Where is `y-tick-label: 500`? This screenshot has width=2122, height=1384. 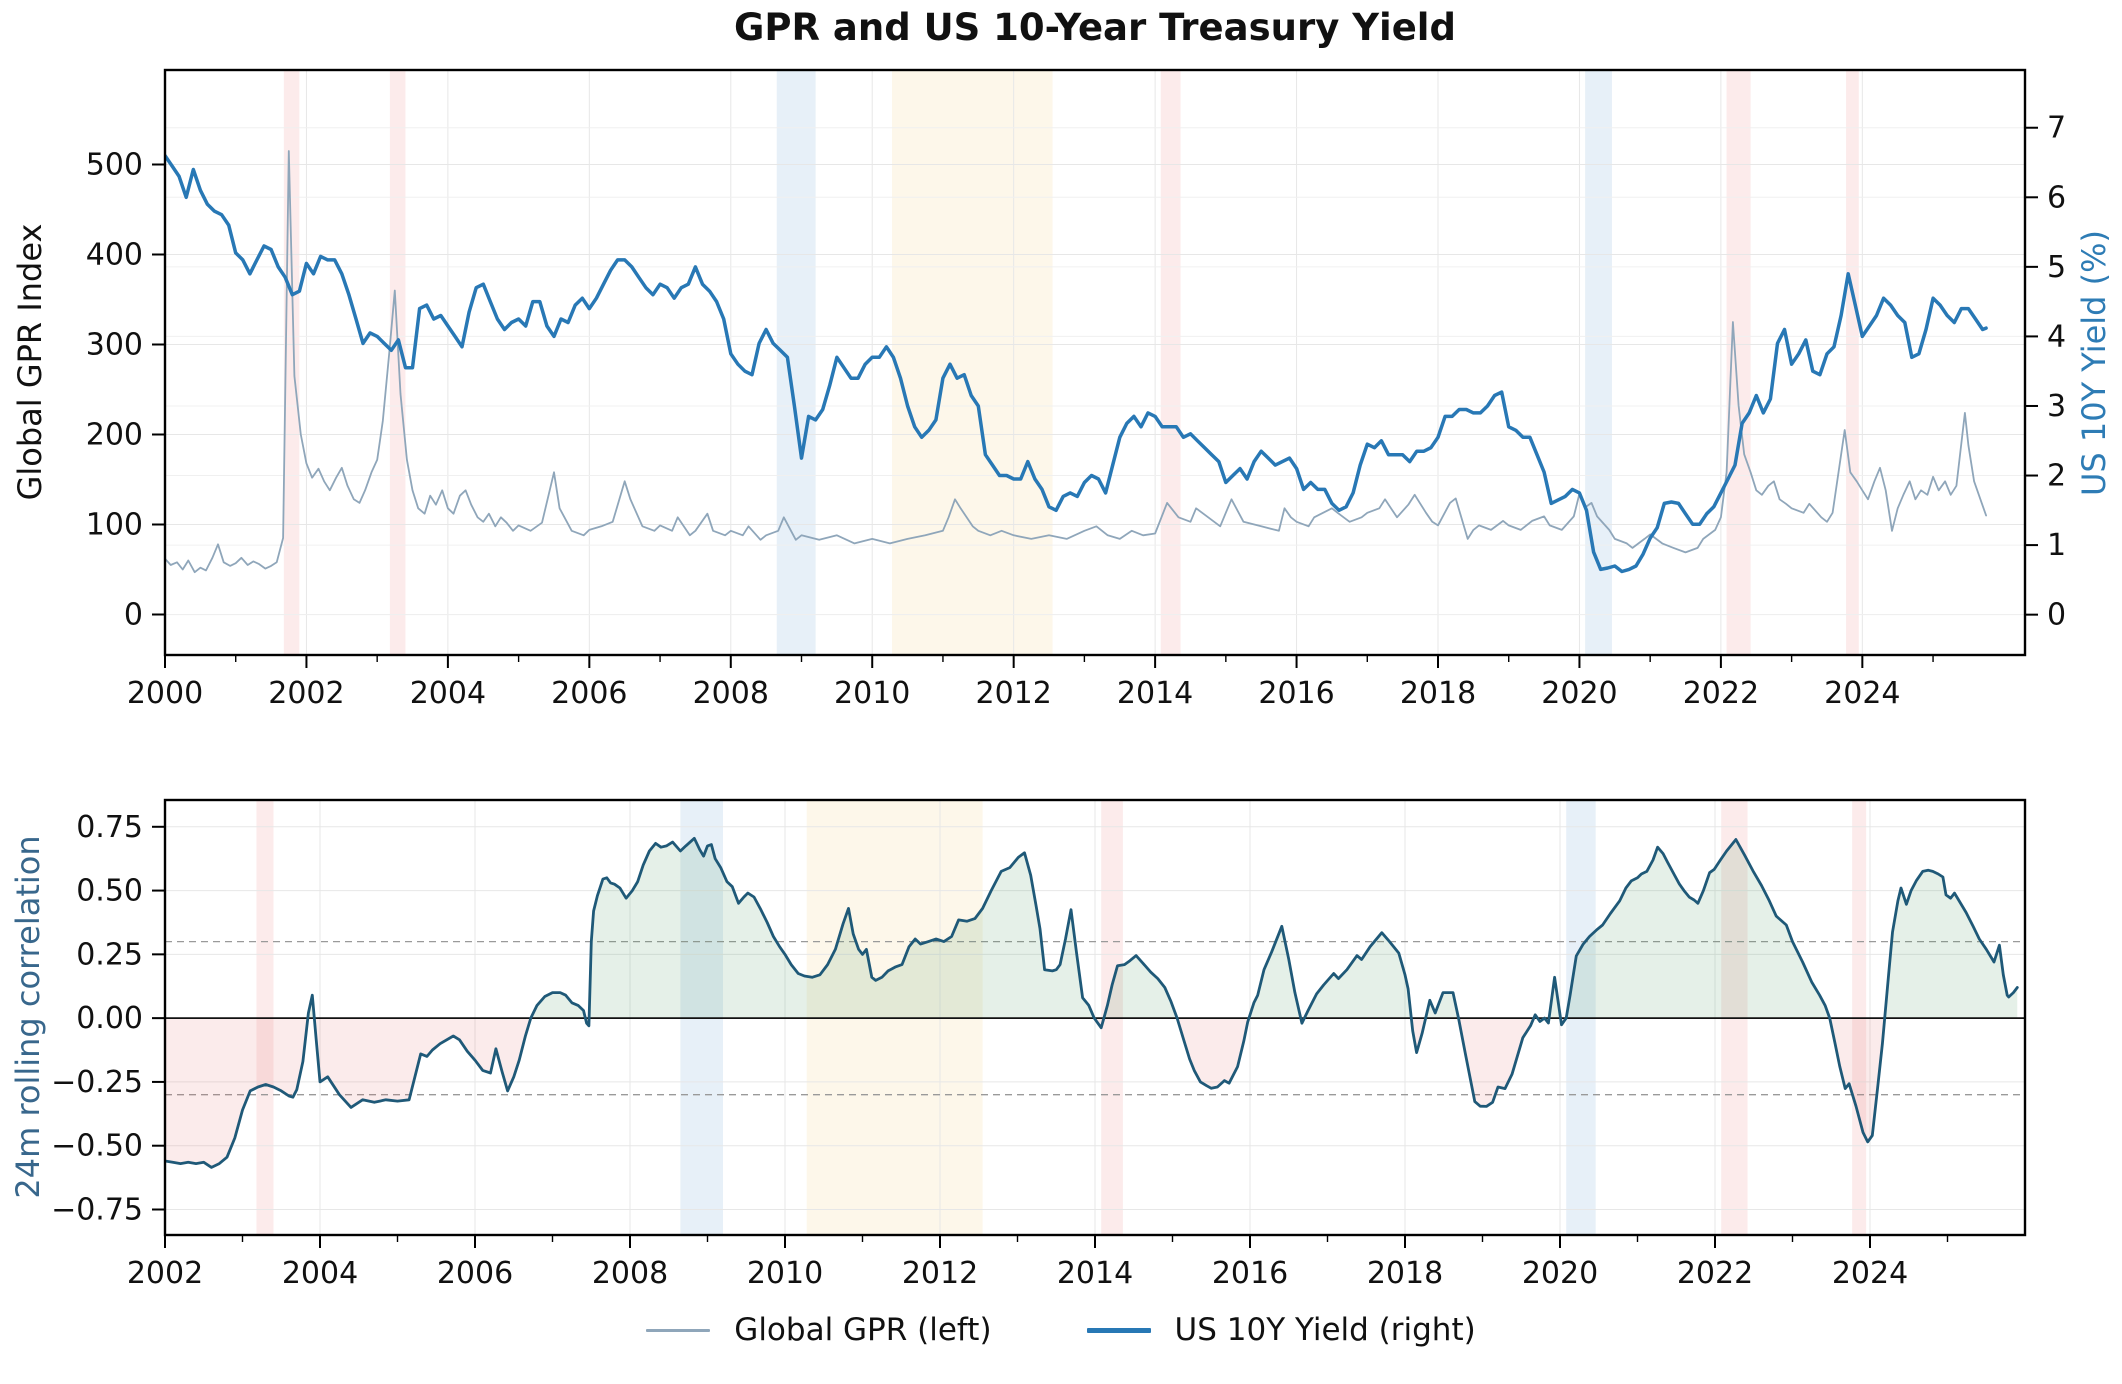 y-tick-label: 500 is located at coordinates (114, 165).